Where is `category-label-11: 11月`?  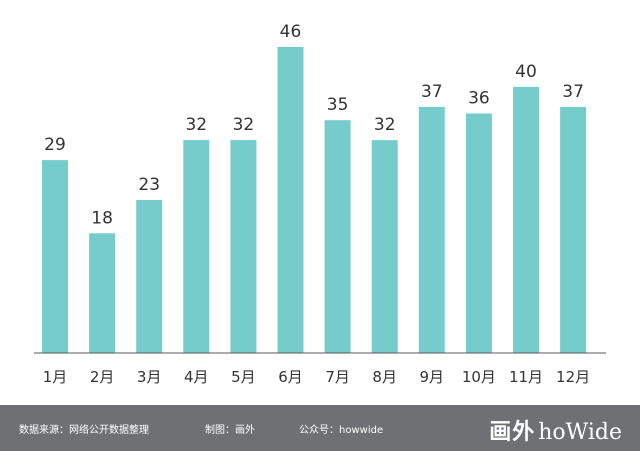 category-label-11: 11月 is located at coordinates (526, 377).